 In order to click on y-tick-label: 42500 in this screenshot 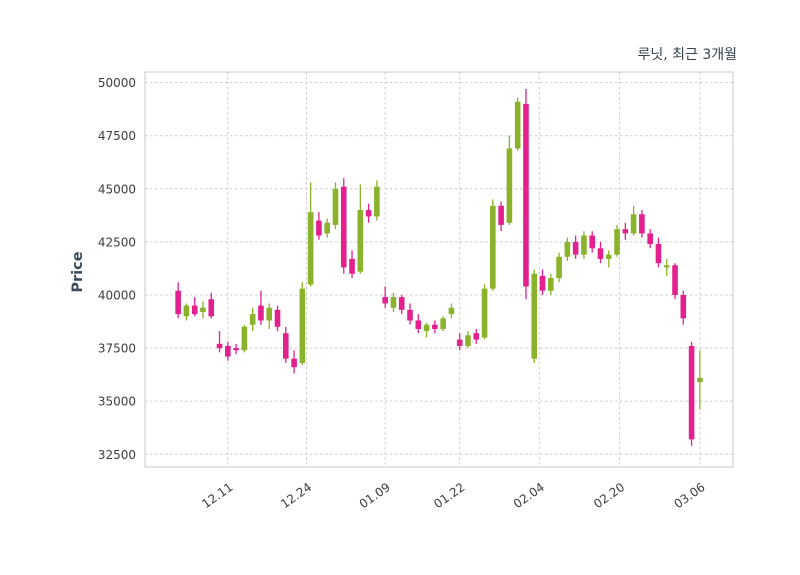, I will do `click(117, 242)`.